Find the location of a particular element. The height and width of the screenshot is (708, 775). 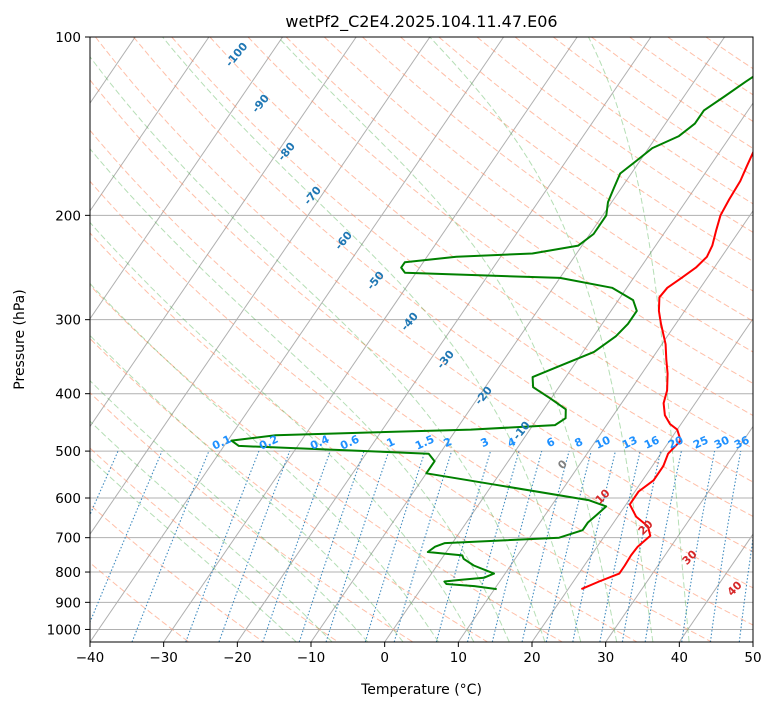

y-tick-label: 200 is located at coordinates (68, 216).